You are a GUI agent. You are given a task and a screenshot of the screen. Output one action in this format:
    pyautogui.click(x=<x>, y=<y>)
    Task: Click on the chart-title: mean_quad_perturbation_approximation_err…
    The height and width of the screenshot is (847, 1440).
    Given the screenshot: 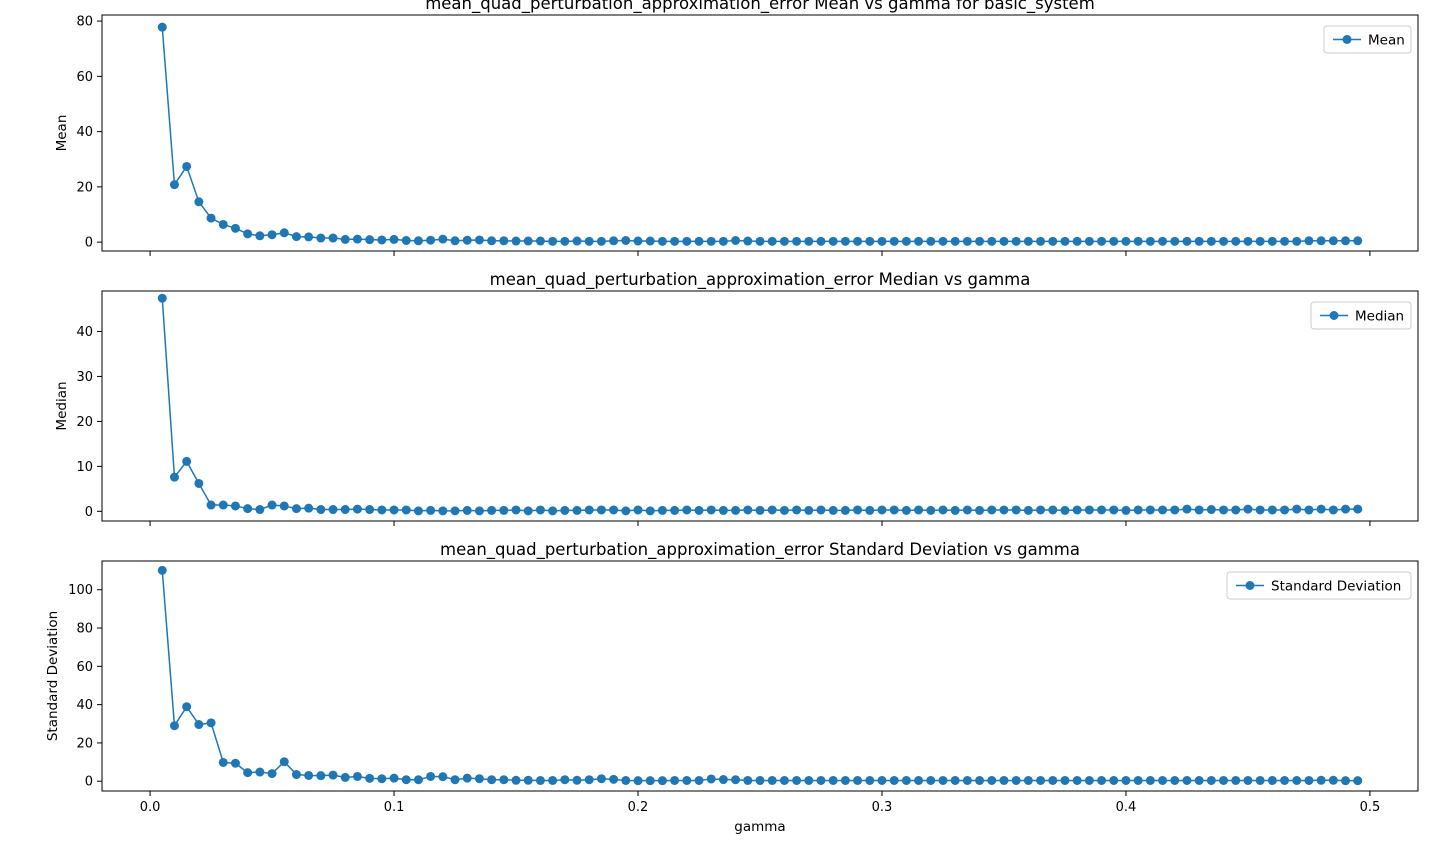 What is the action you would take?
    pyautogui.click(x=760, y=7)
    